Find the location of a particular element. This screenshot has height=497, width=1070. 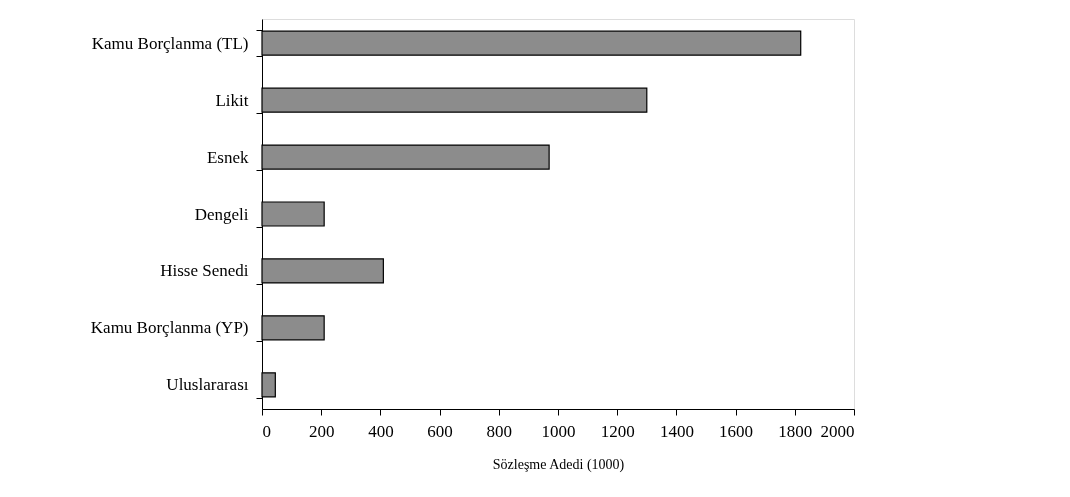

x-tick-label: 600 is located at coordinates (440, 431).